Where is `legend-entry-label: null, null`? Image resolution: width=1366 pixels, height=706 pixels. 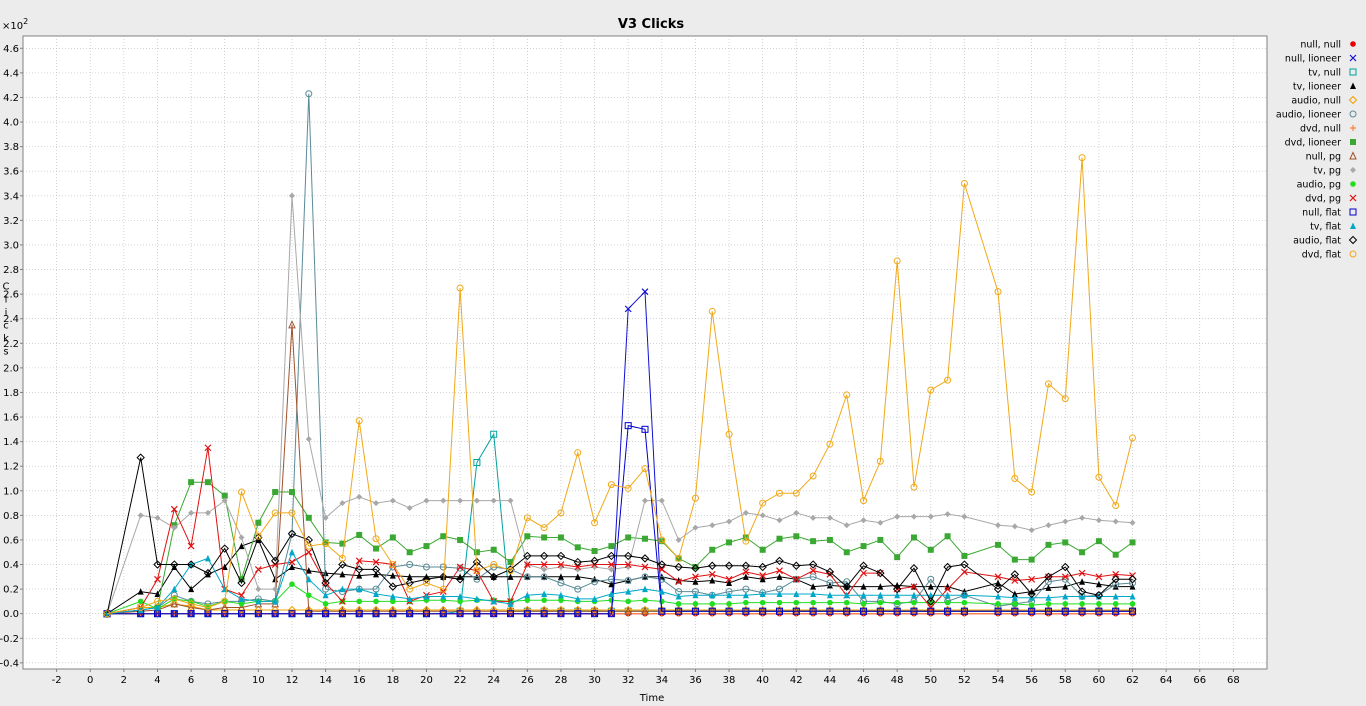
legend-entry-label: null, null is located at coordinates (1320, 45).